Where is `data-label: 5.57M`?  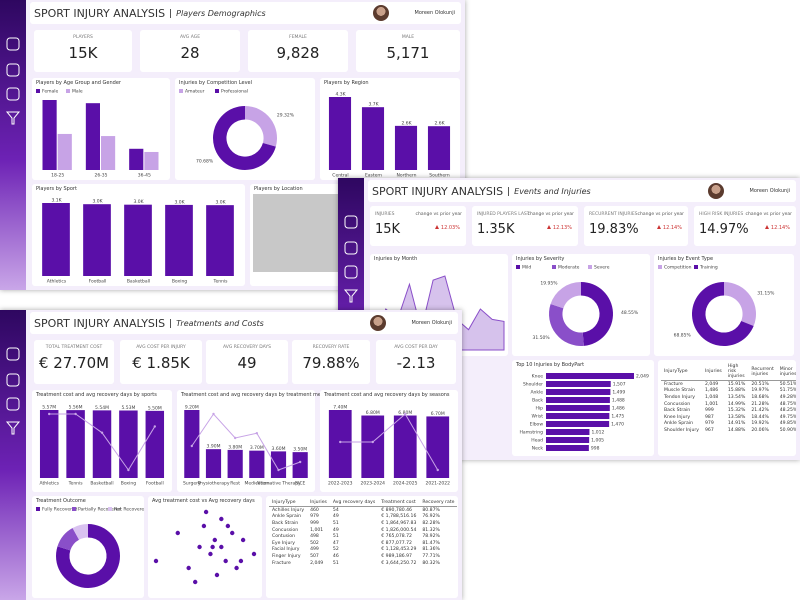
data-label: 5.57M is located at coordinates (49, 408).